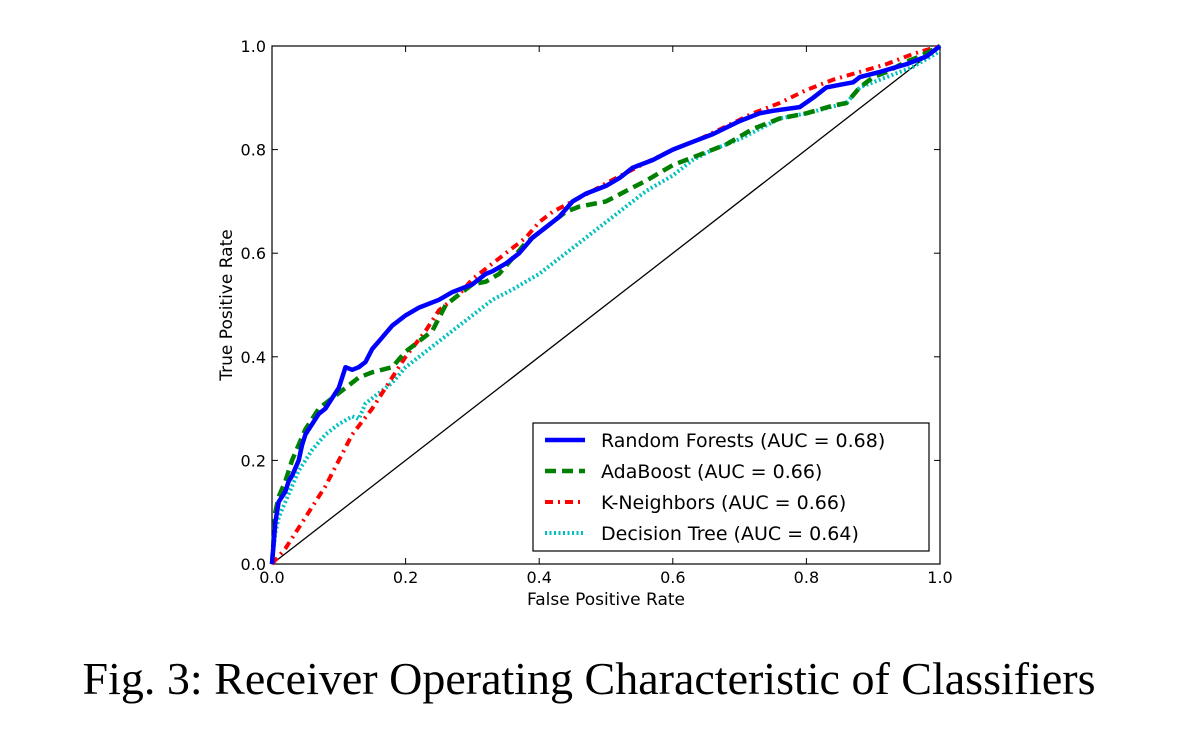  I want to click on legend-box, so click(731, 487).